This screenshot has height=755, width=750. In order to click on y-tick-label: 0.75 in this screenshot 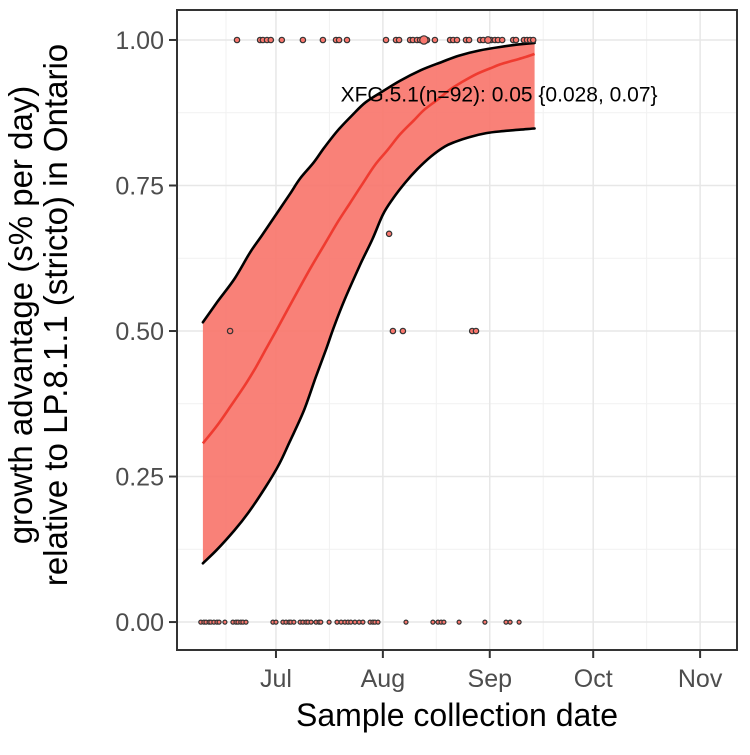, I will do `click(139, 186)`.